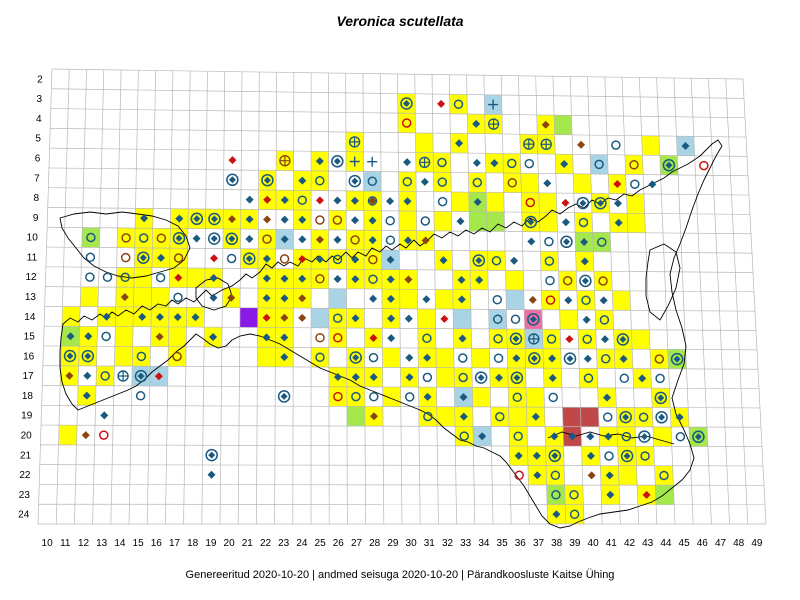  Describe the element at coordinates (139, 543) in the screenshot. I see `x-tick-label: 15` at that location.